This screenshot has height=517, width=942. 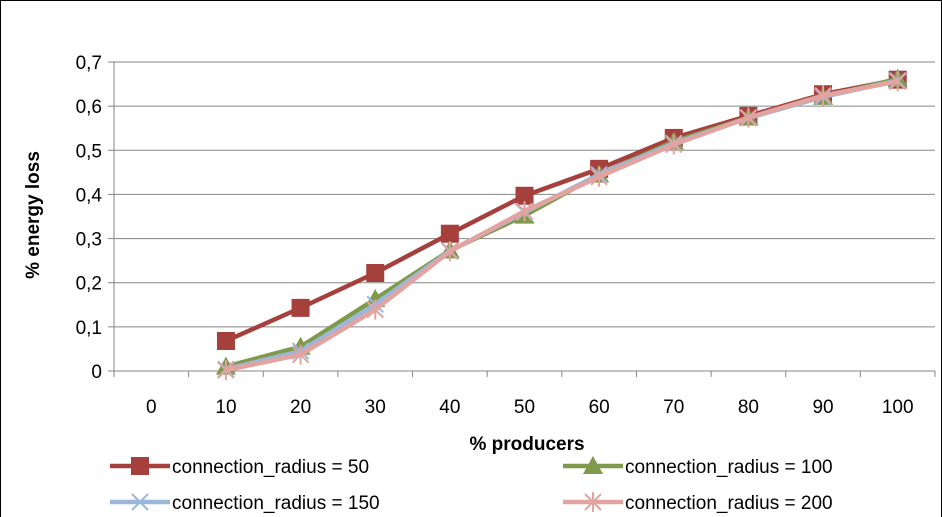 What do you see at coordinates (599, 407) in the screenshot?
I see `x-tick-label: 60` at bounding box center [599, 407].